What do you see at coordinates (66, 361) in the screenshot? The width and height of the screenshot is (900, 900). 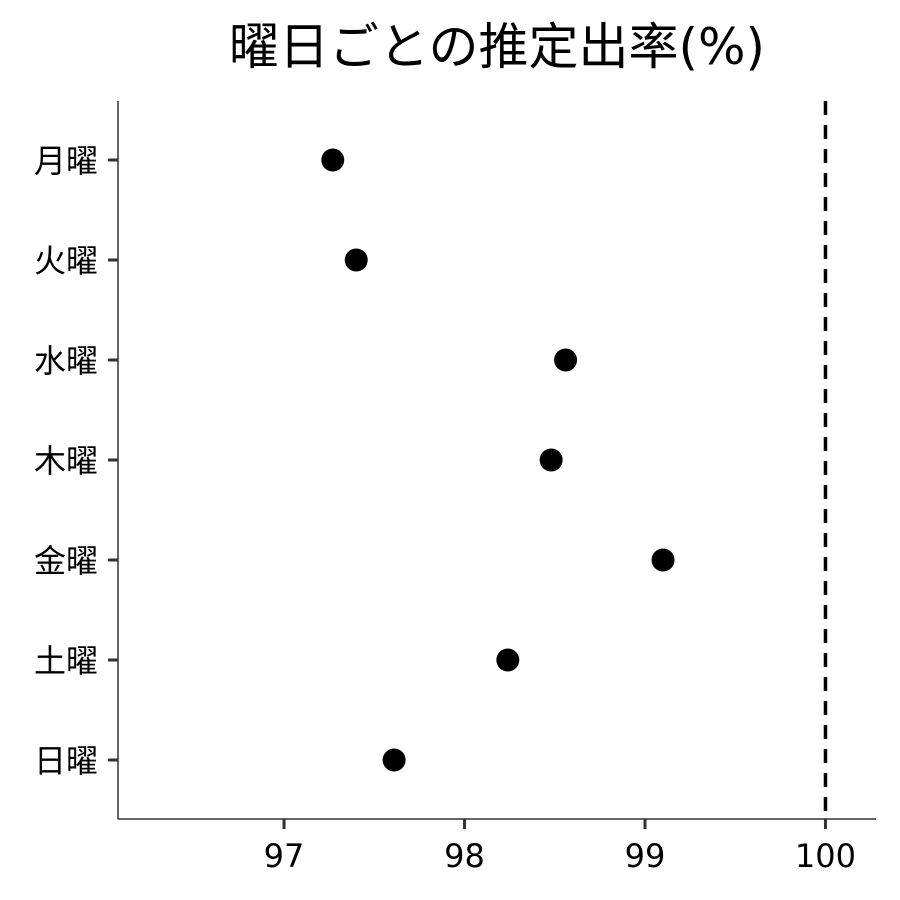 I see `y-tick-label: 水曜` at bounding box center [66, 361].